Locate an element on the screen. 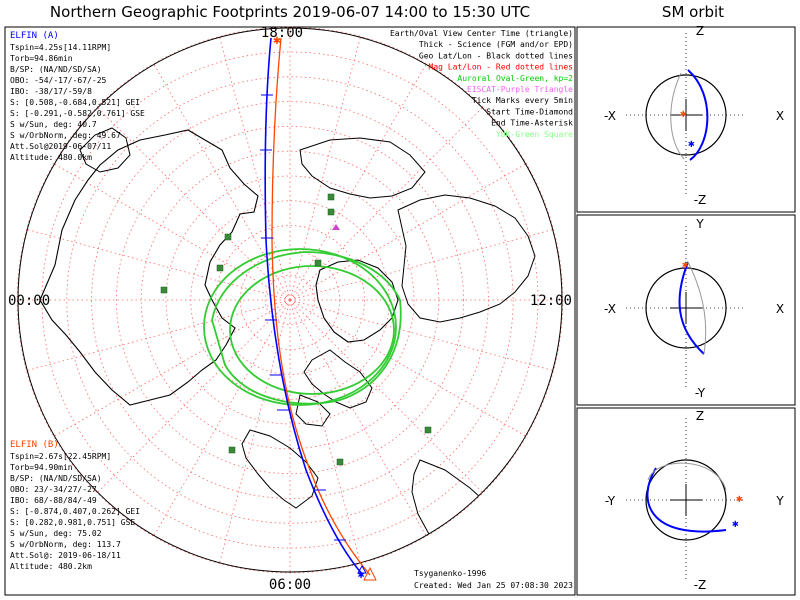 Image resolution: width=800 pixels, height=600 pixels. probe-info-line: S: [-0.874,0.407,0.262] GEI is located at coordinates (75, 511).